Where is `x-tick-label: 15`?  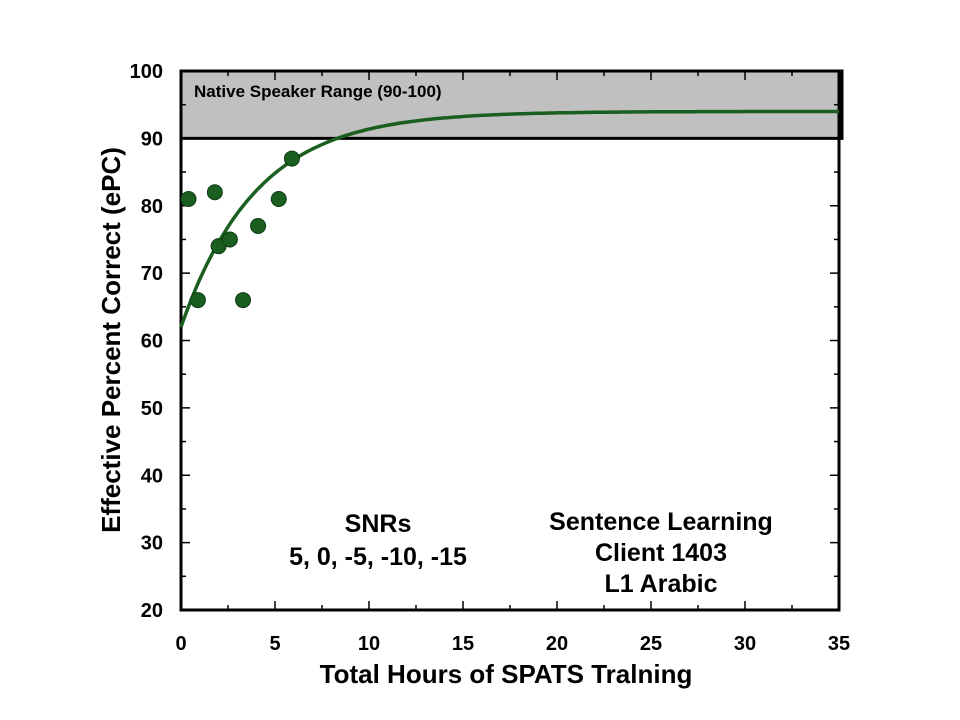
x-tick-label: 15 is located at coordinates (463, 644).